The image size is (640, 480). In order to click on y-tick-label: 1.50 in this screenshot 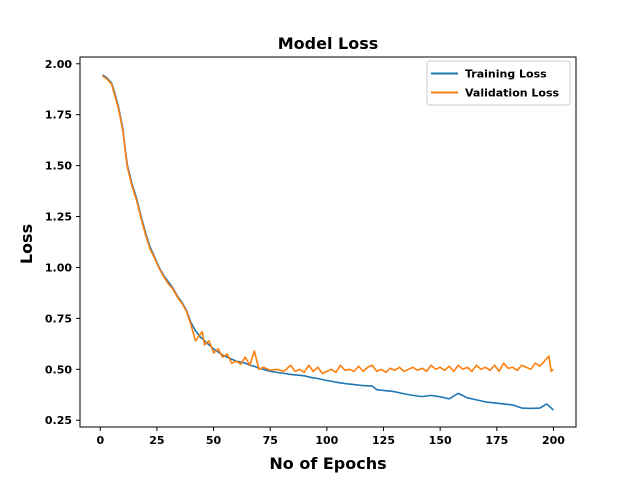, I will do `click(58, 166)`.